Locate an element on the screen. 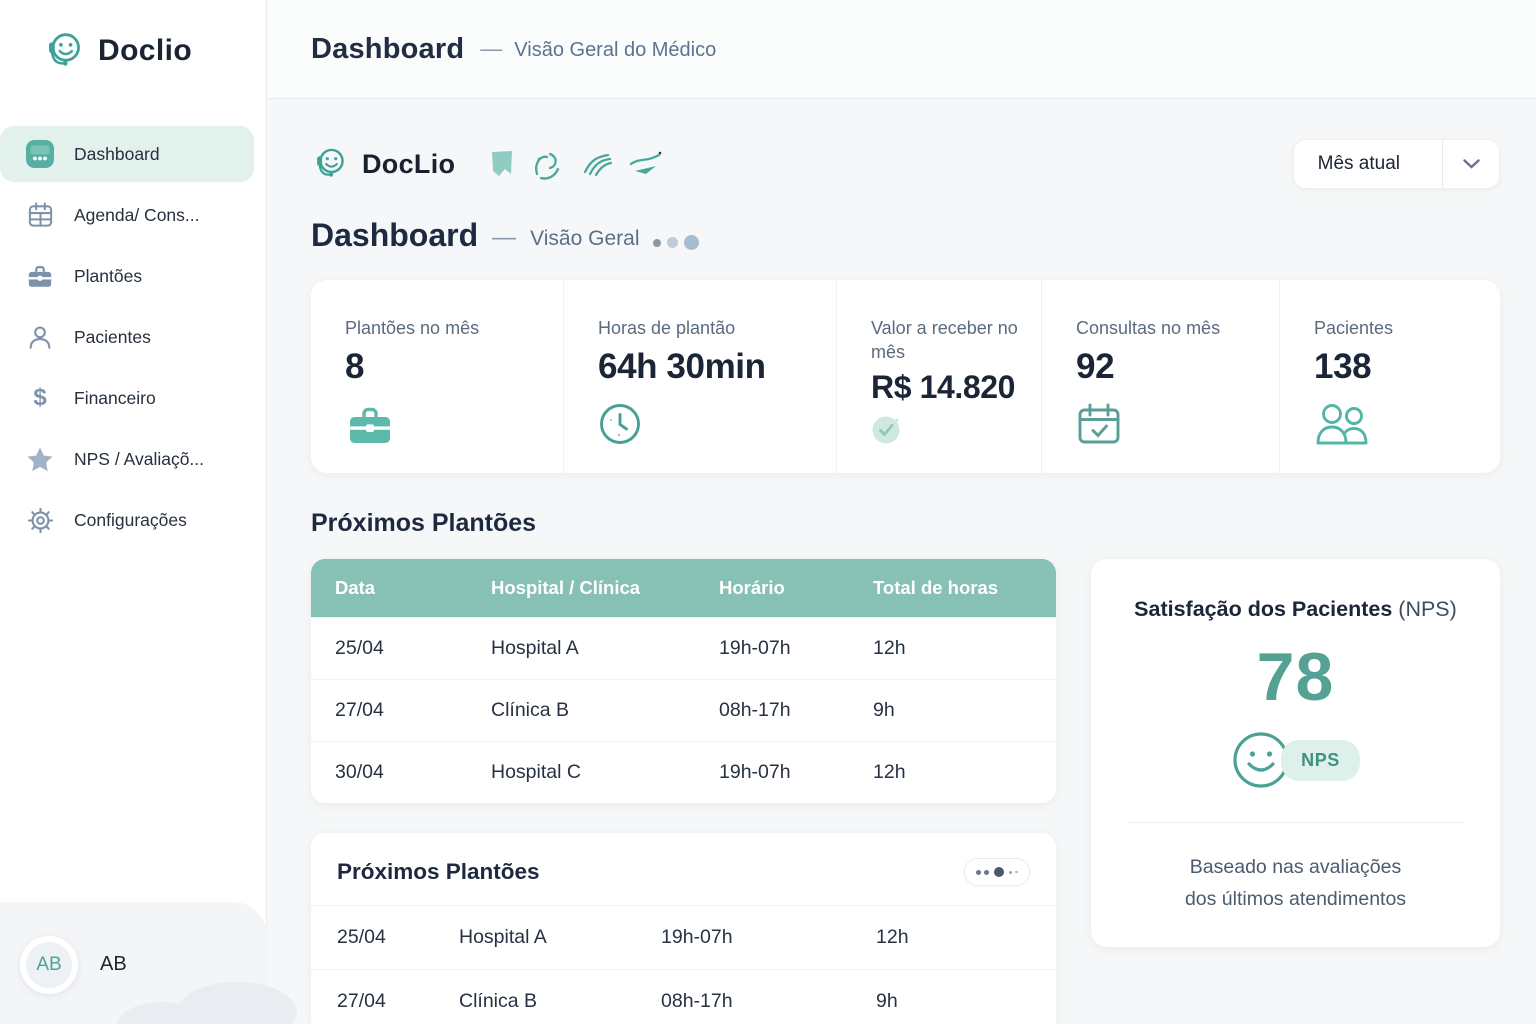 The image size is (1536, 1024). sidebar-item-label: Plantões is located at coordinates (108, 275).